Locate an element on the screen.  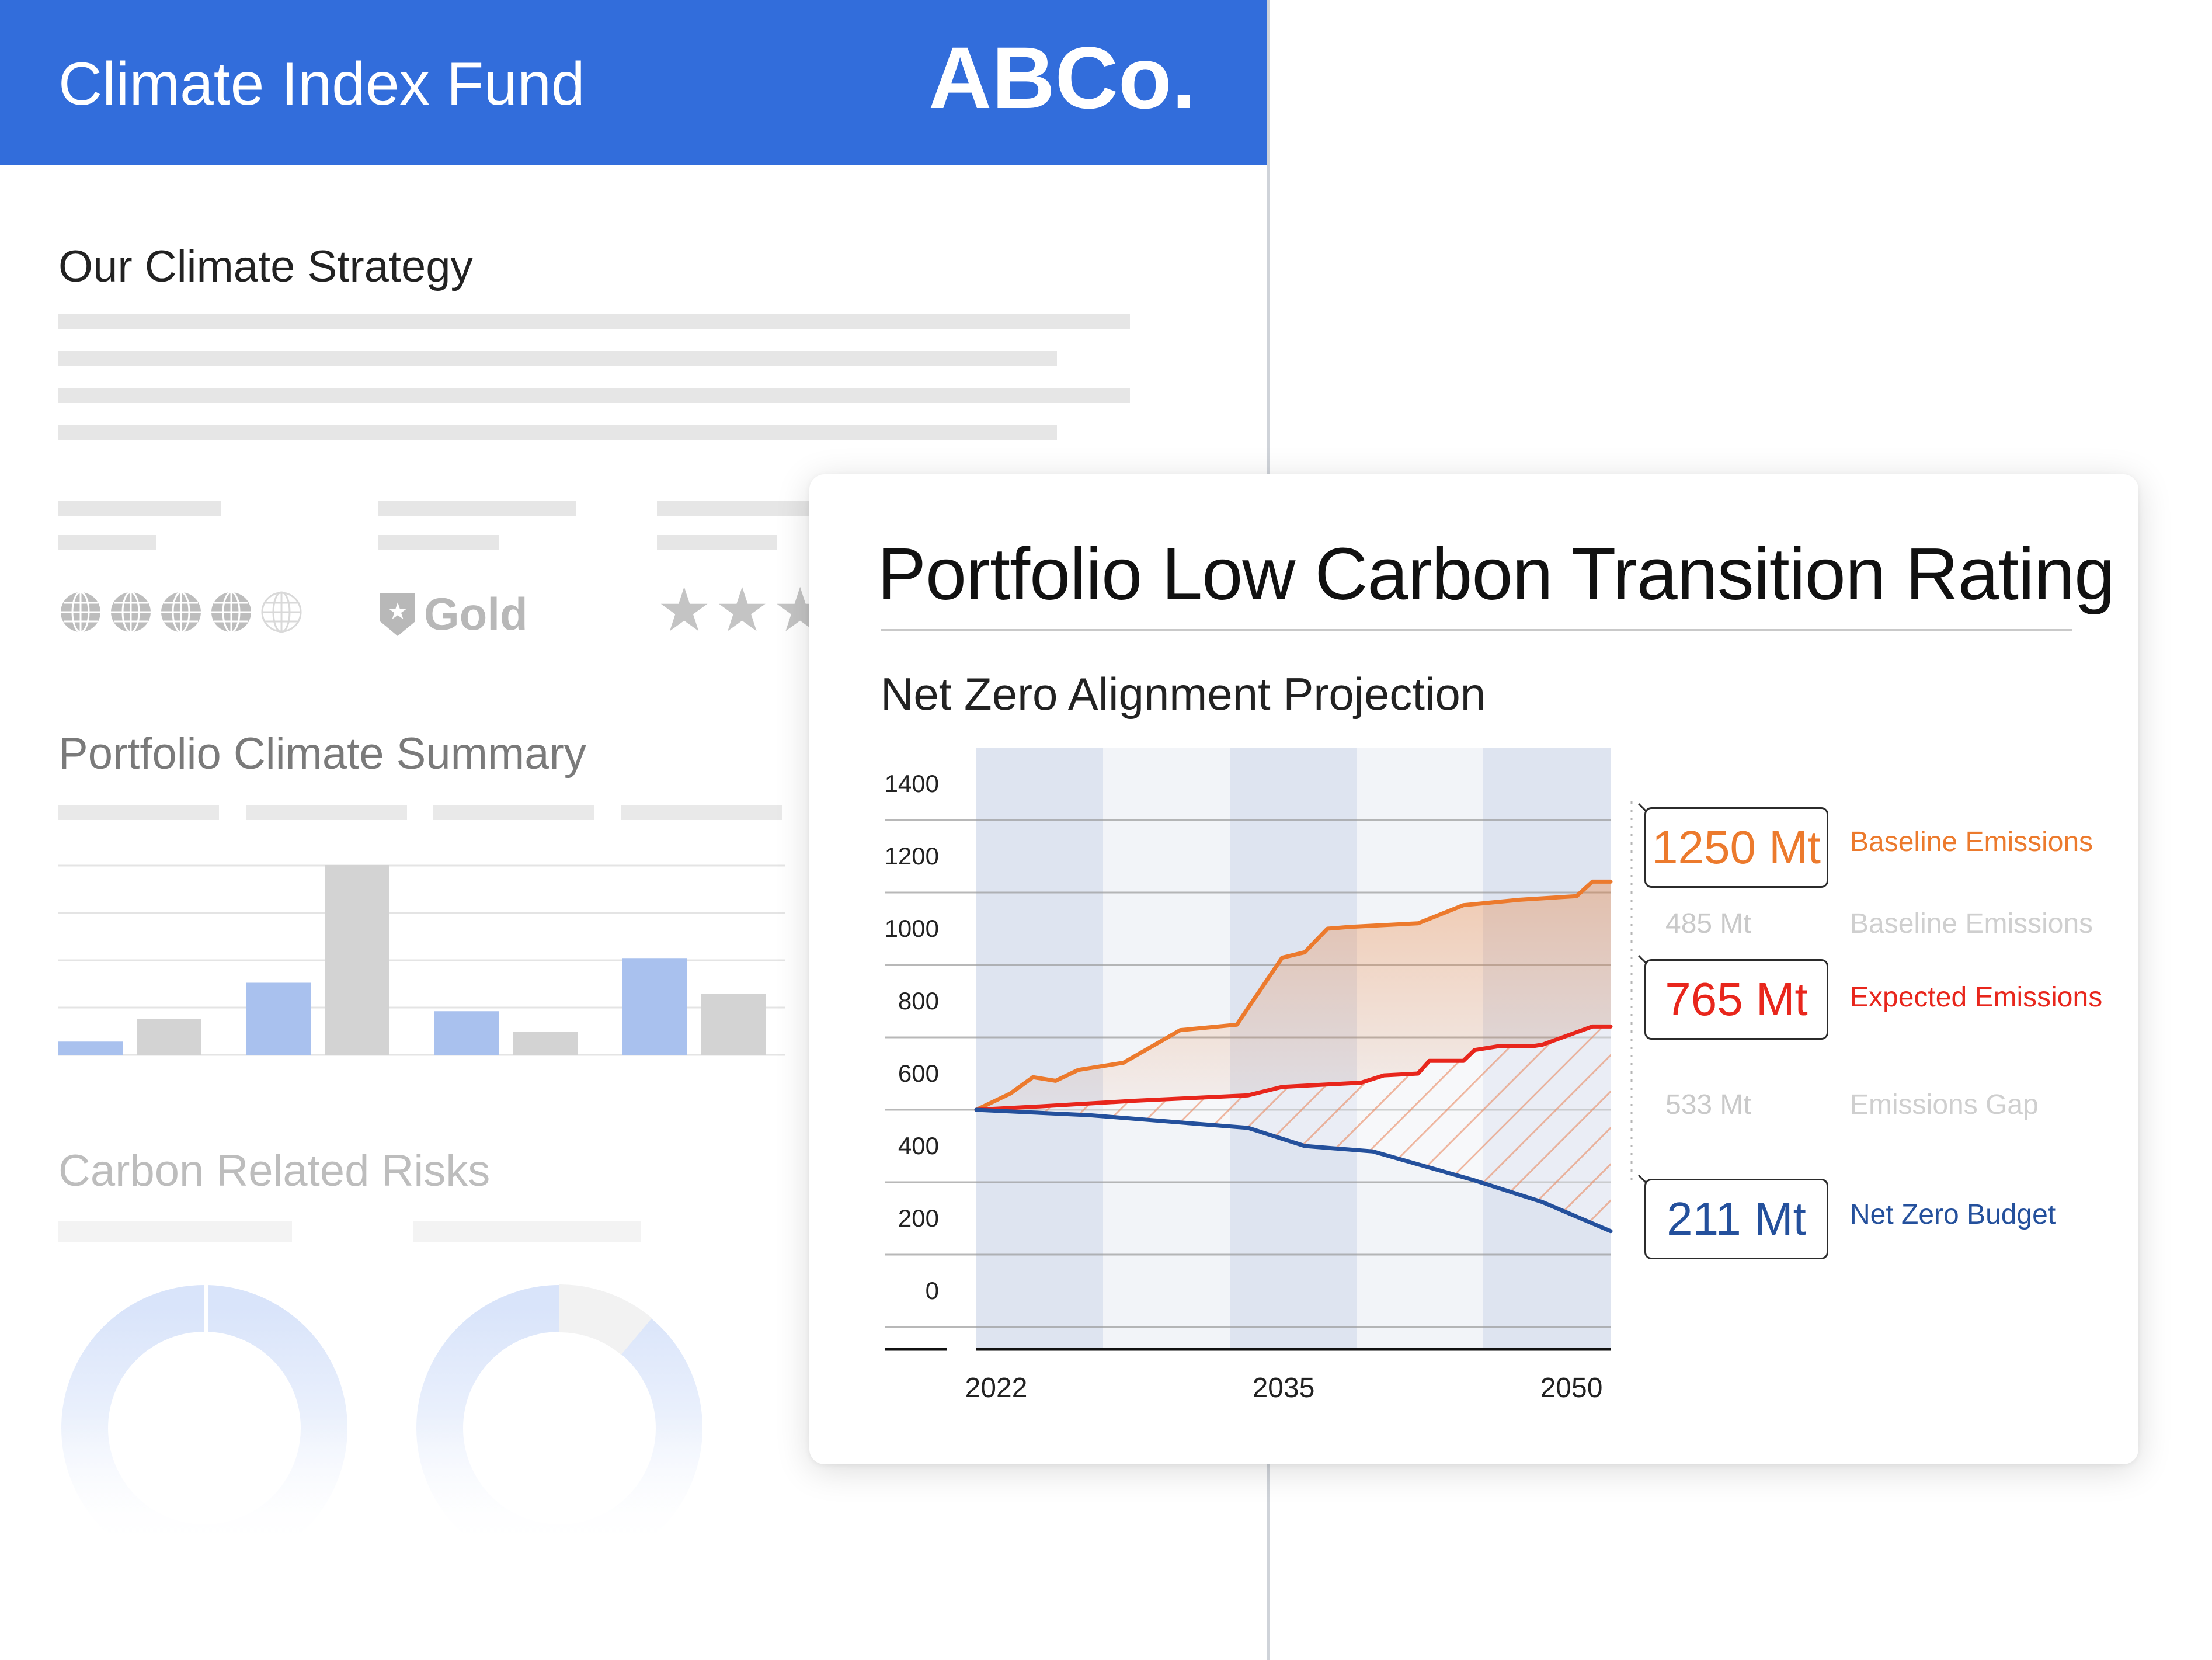
baseline-area is located at coordinates (1294, 996).